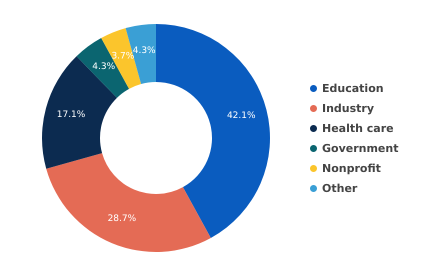  I want to click on legend-label: Government, so click(360, 148).